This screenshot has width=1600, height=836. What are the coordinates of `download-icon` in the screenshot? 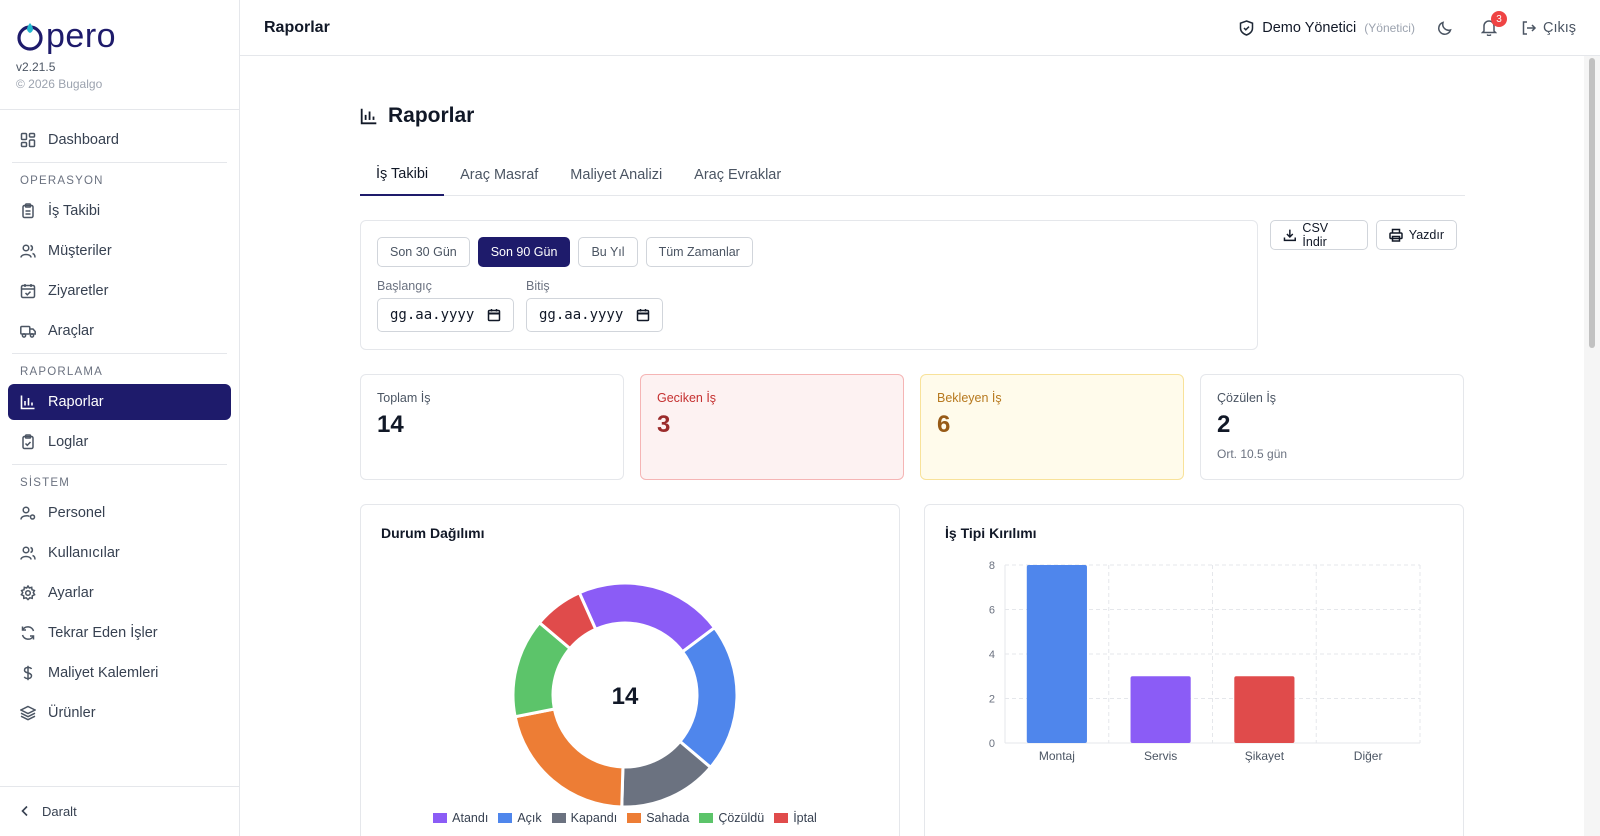 It's located at (1289, 235).